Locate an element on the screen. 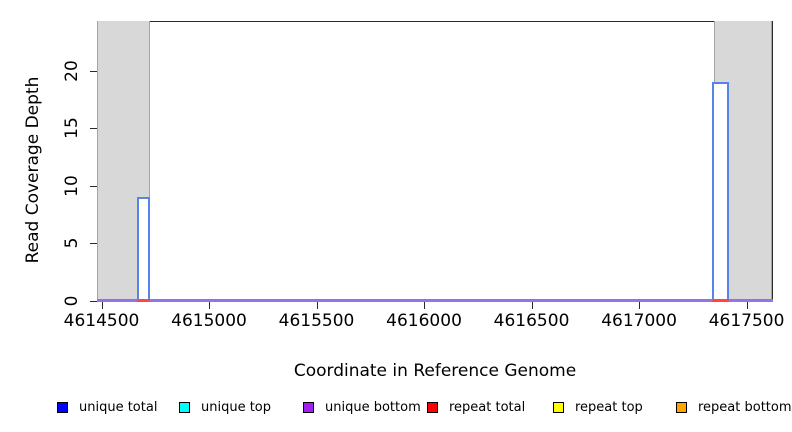  x-tick-label-4616000: 4616000 is located at coordinates (424, 321).